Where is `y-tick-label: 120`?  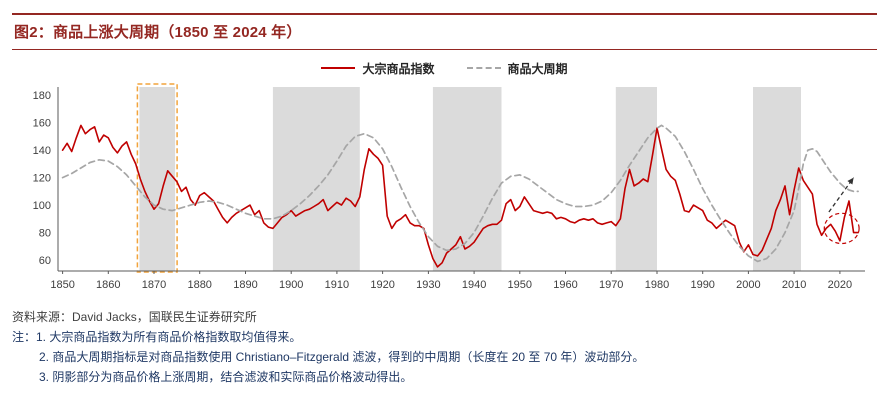 y-tick-label: 120 is located at coordinates (42, 179).